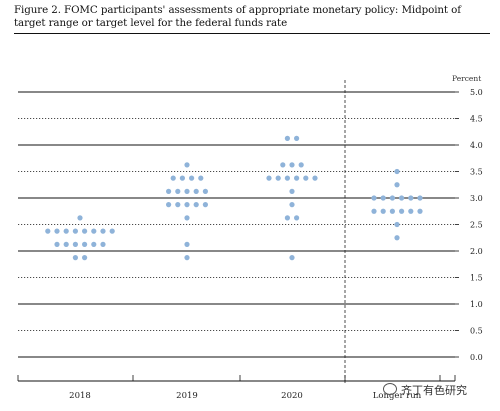 The width and height of the screenshot is (500, 411). What do you see at coordinates (397, 396) in the screenshot?
I see `x-tick-label: Longer run` at bounding box center [397, 396].